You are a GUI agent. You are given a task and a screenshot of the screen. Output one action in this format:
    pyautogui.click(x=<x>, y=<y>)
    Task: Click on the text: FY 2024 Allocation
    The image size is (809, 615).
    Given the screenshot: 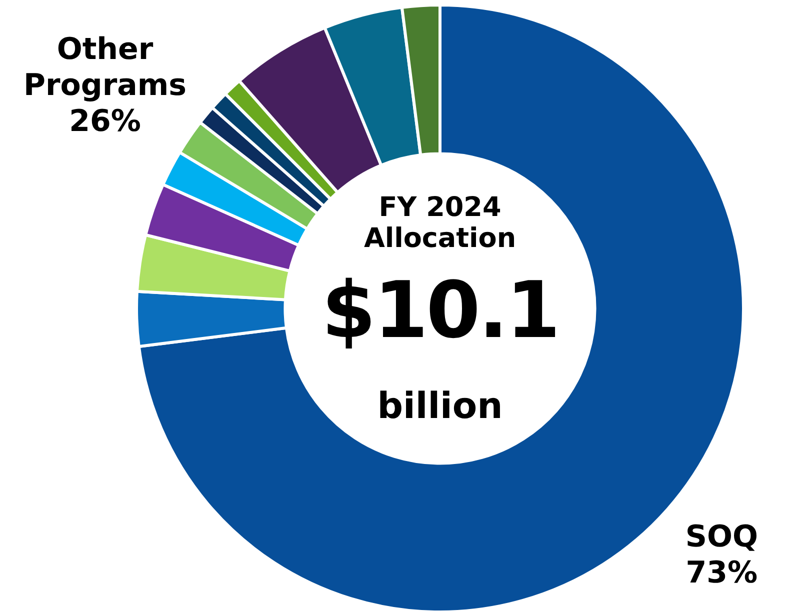 What is the action you would take?
    pyautogui.click(x=440, y=223)
    